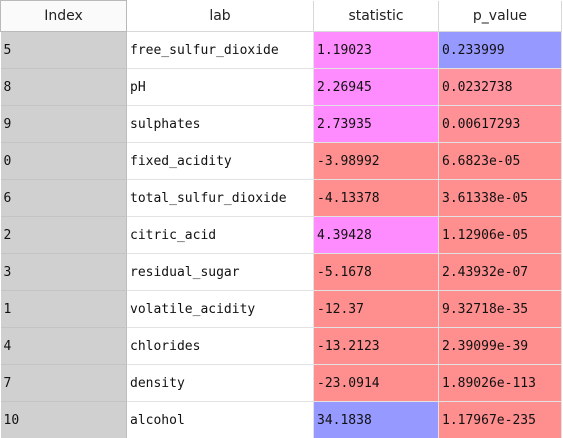 The image size is (563, 438). What do you see at coordinates (220, 198) in the screenshot?
I see `cell-lab: total_sulfur_dioxide` at bounding box center [220, 198].